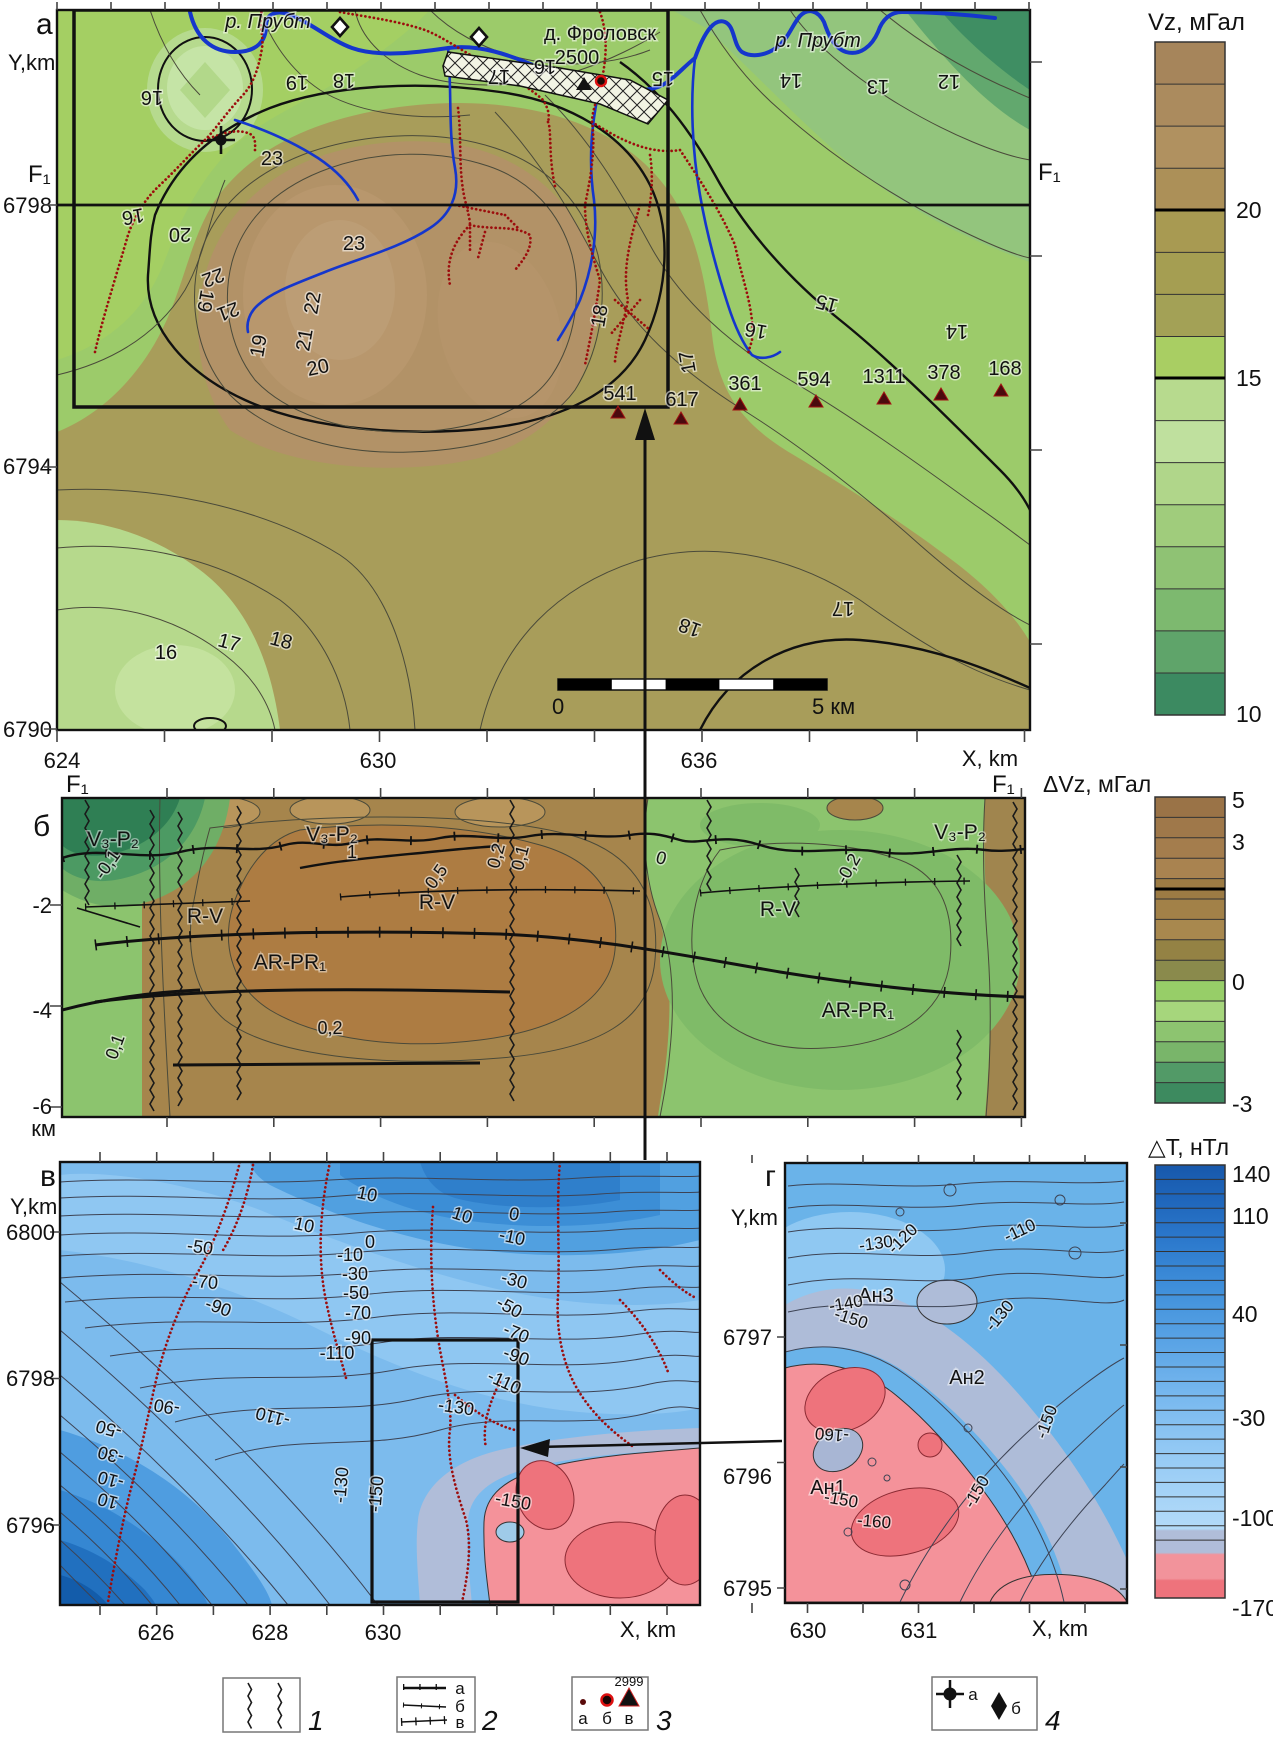  What do you see at coordinates (280, 1705) in the screenshot?
I see `fault-symbol` at bounding box center [280, 1705].